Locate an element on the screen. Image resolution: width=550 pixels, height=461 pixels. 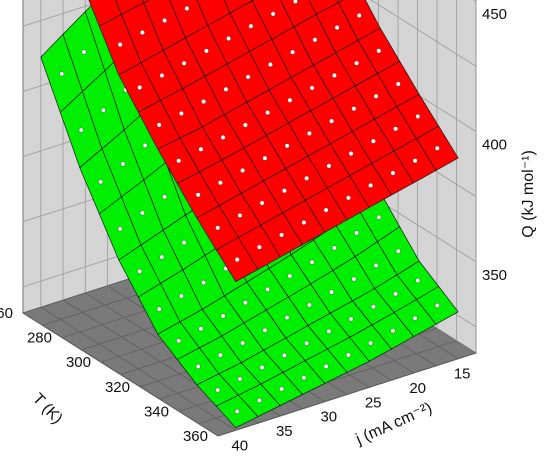
gridline-horizontal is located at coordinates (249, 33).